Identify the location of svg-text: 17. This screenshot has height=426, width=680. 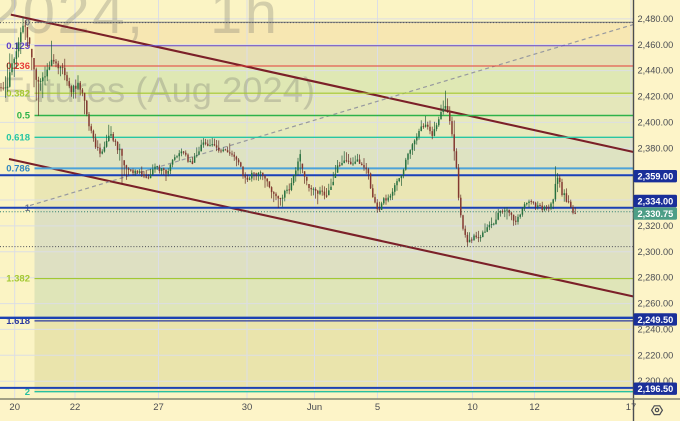
(631, 407).